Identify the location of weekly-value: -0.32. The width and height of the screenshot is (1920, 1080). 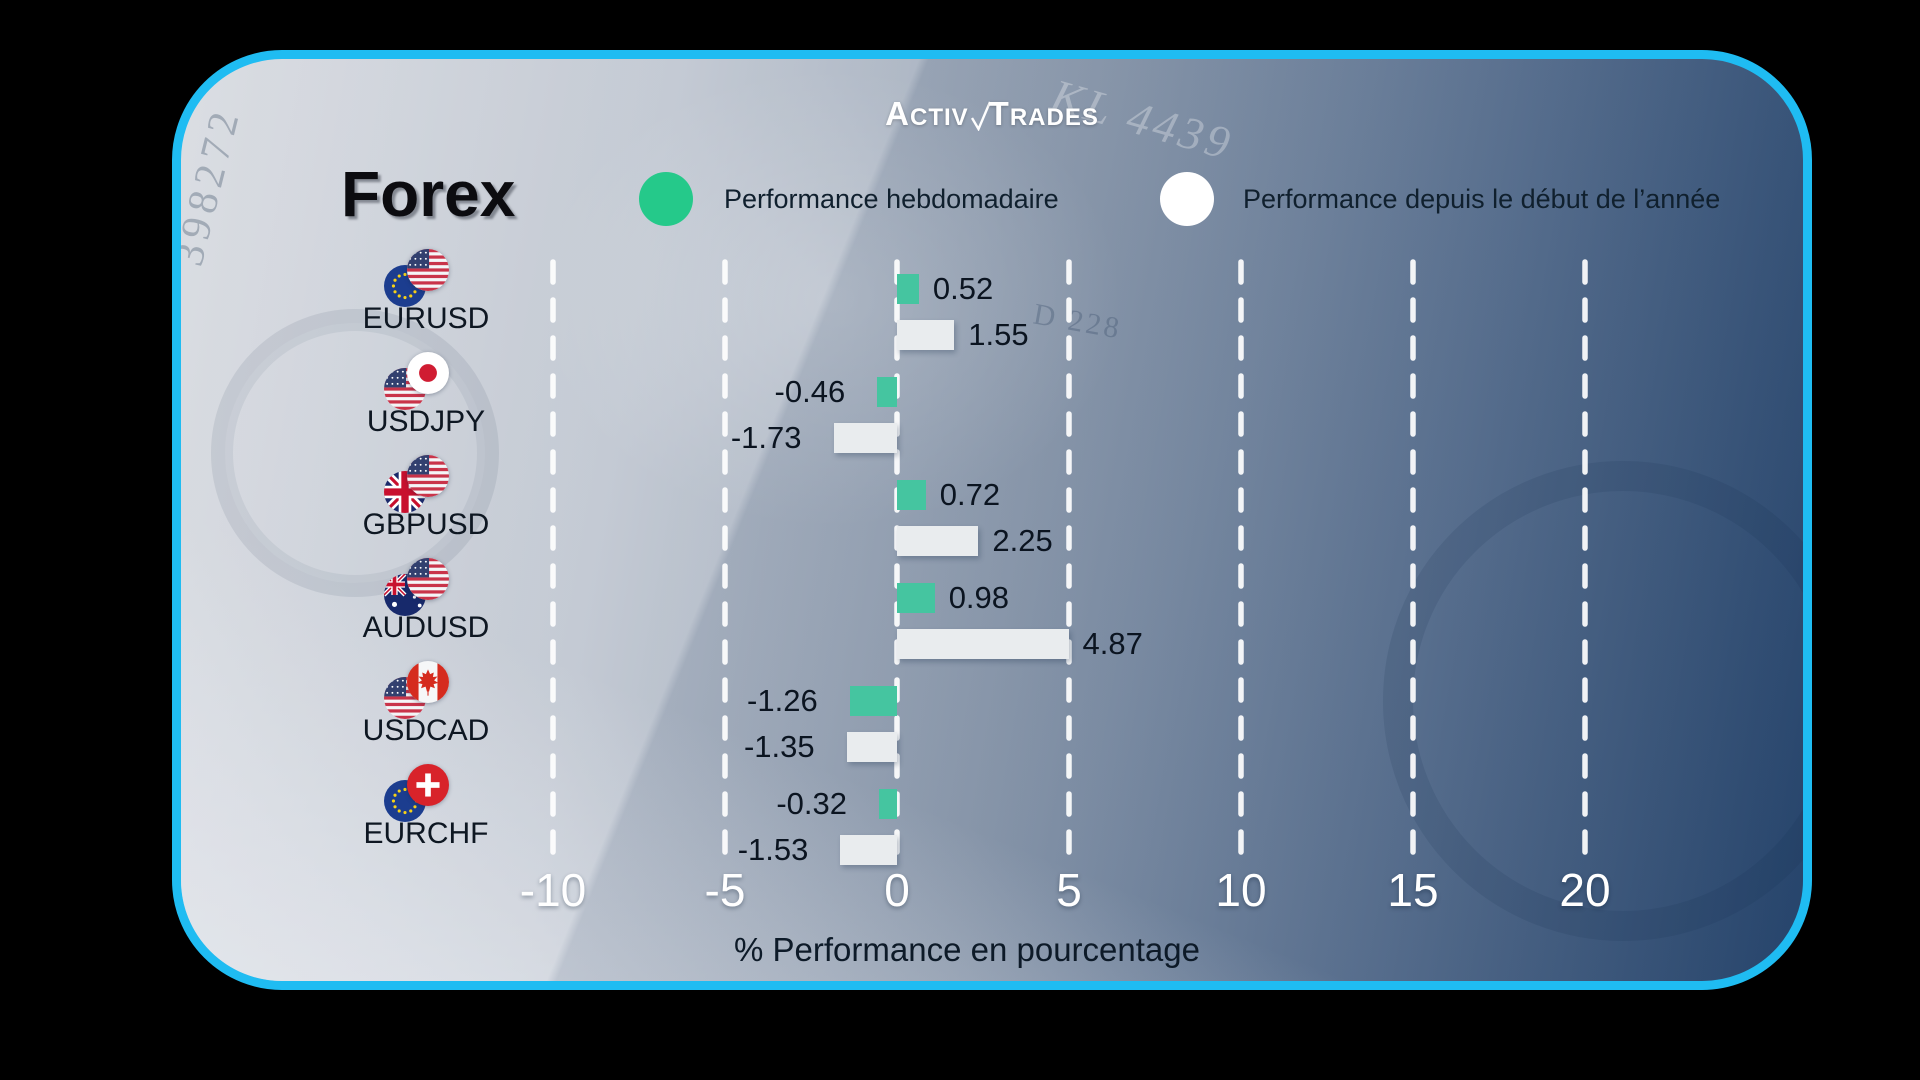
(811, 803).